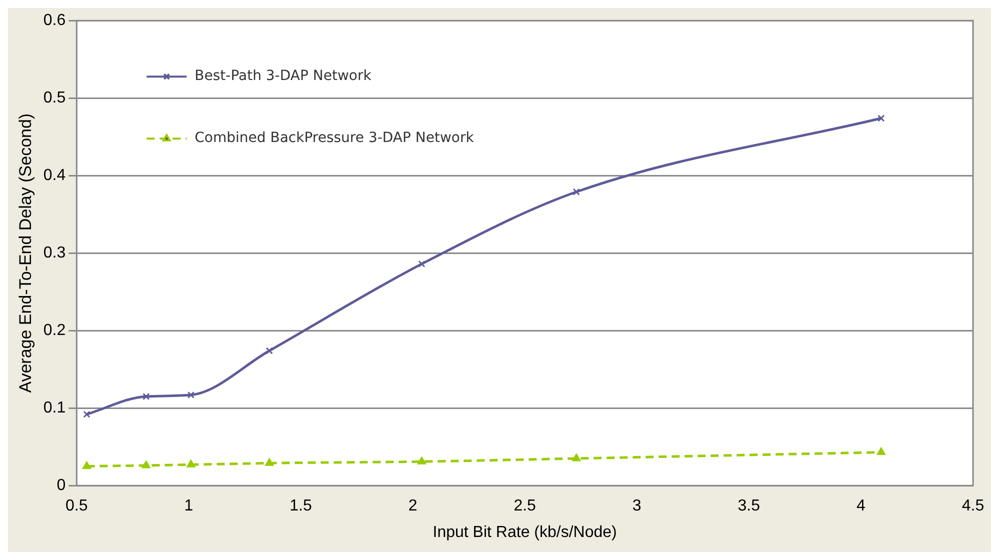  What do you see at coordinates (54, 98) in the screenshot?
I see `y-tick-label: 0.5` at bounding box center [54, 98].